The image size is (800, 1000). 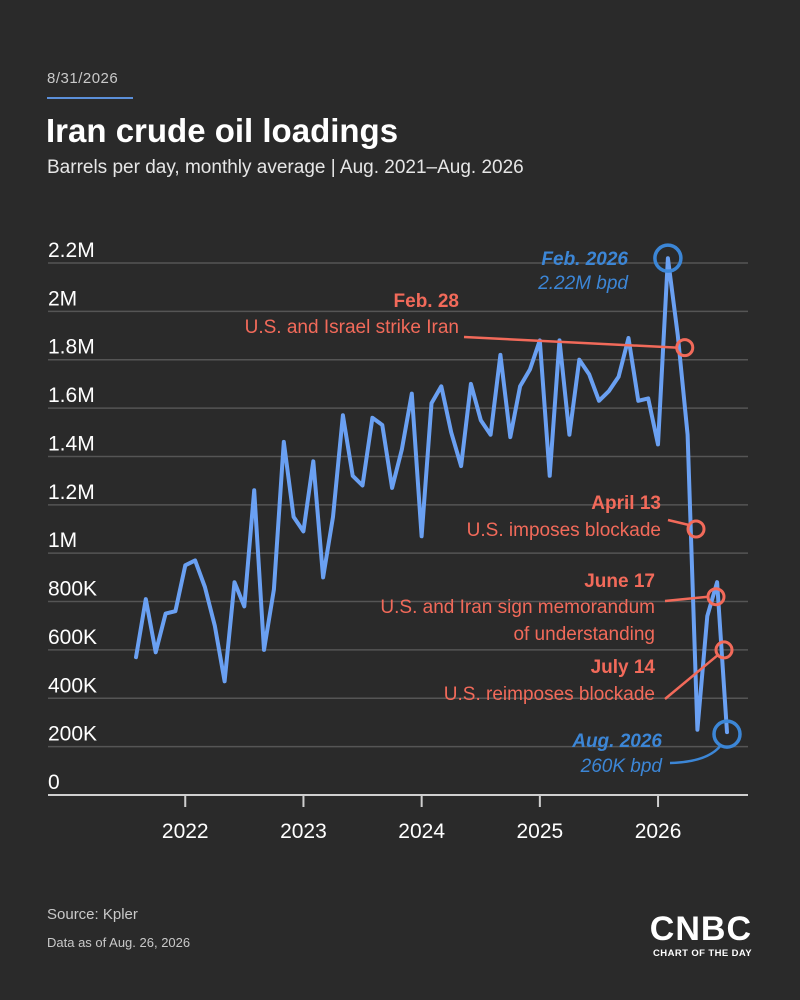 What do you see at coordinates (62, 540) in the screenshot?
I see `y-tick-label: 1M` at bounding box center [62, 540].